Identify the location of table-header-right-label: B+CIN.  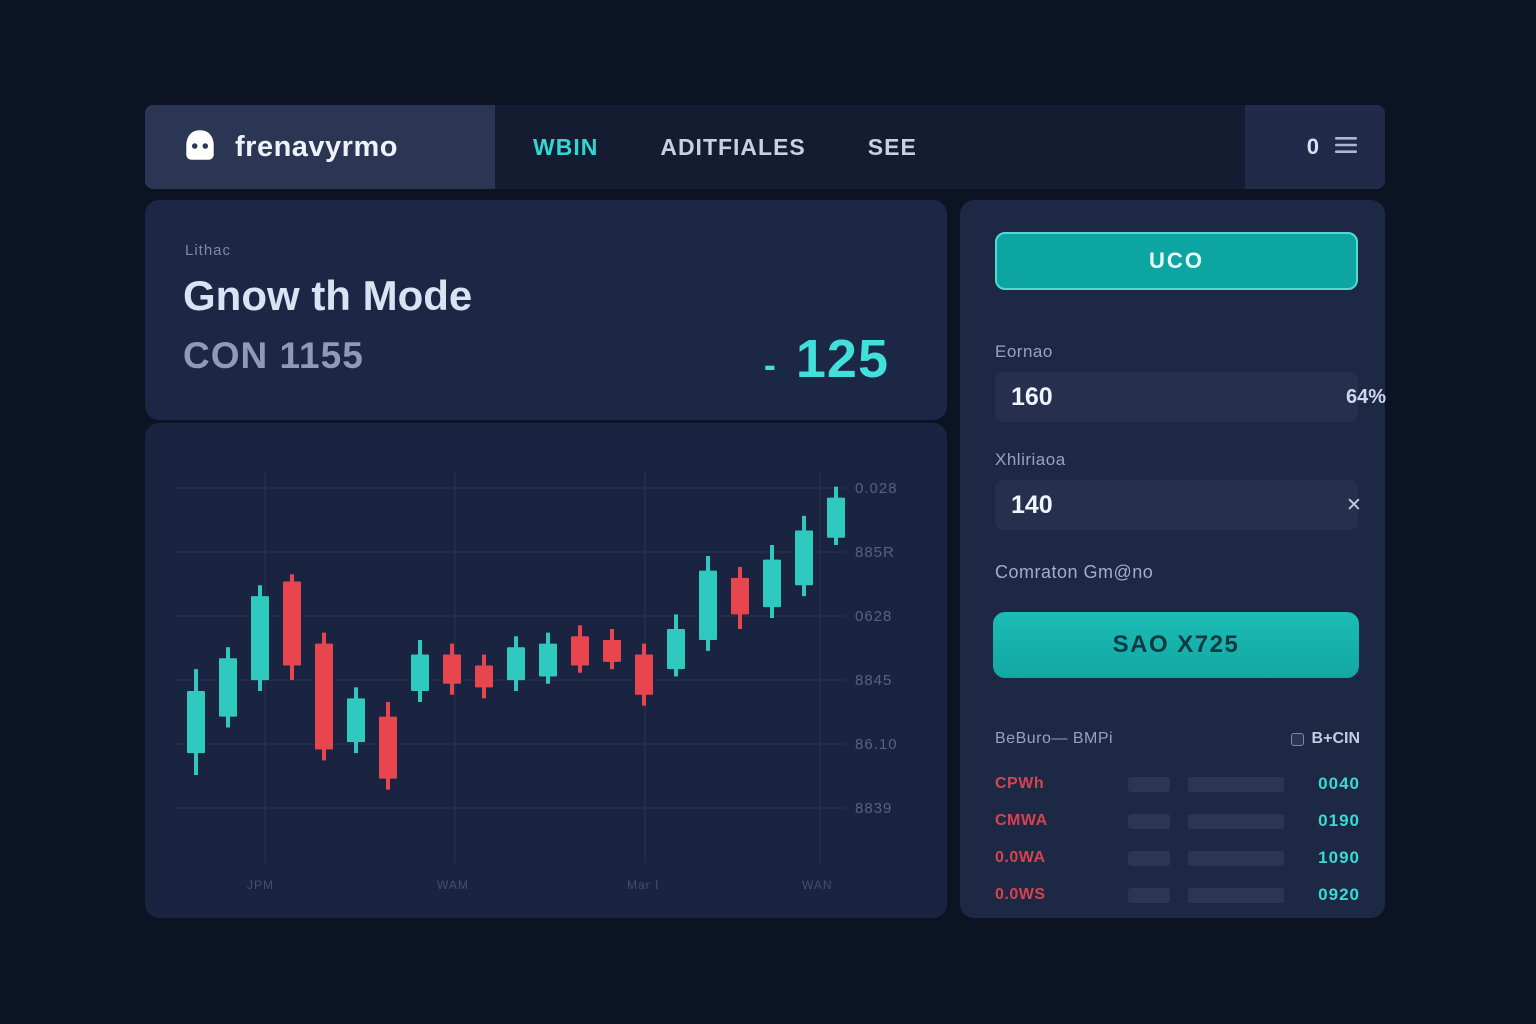
(1335, 738).